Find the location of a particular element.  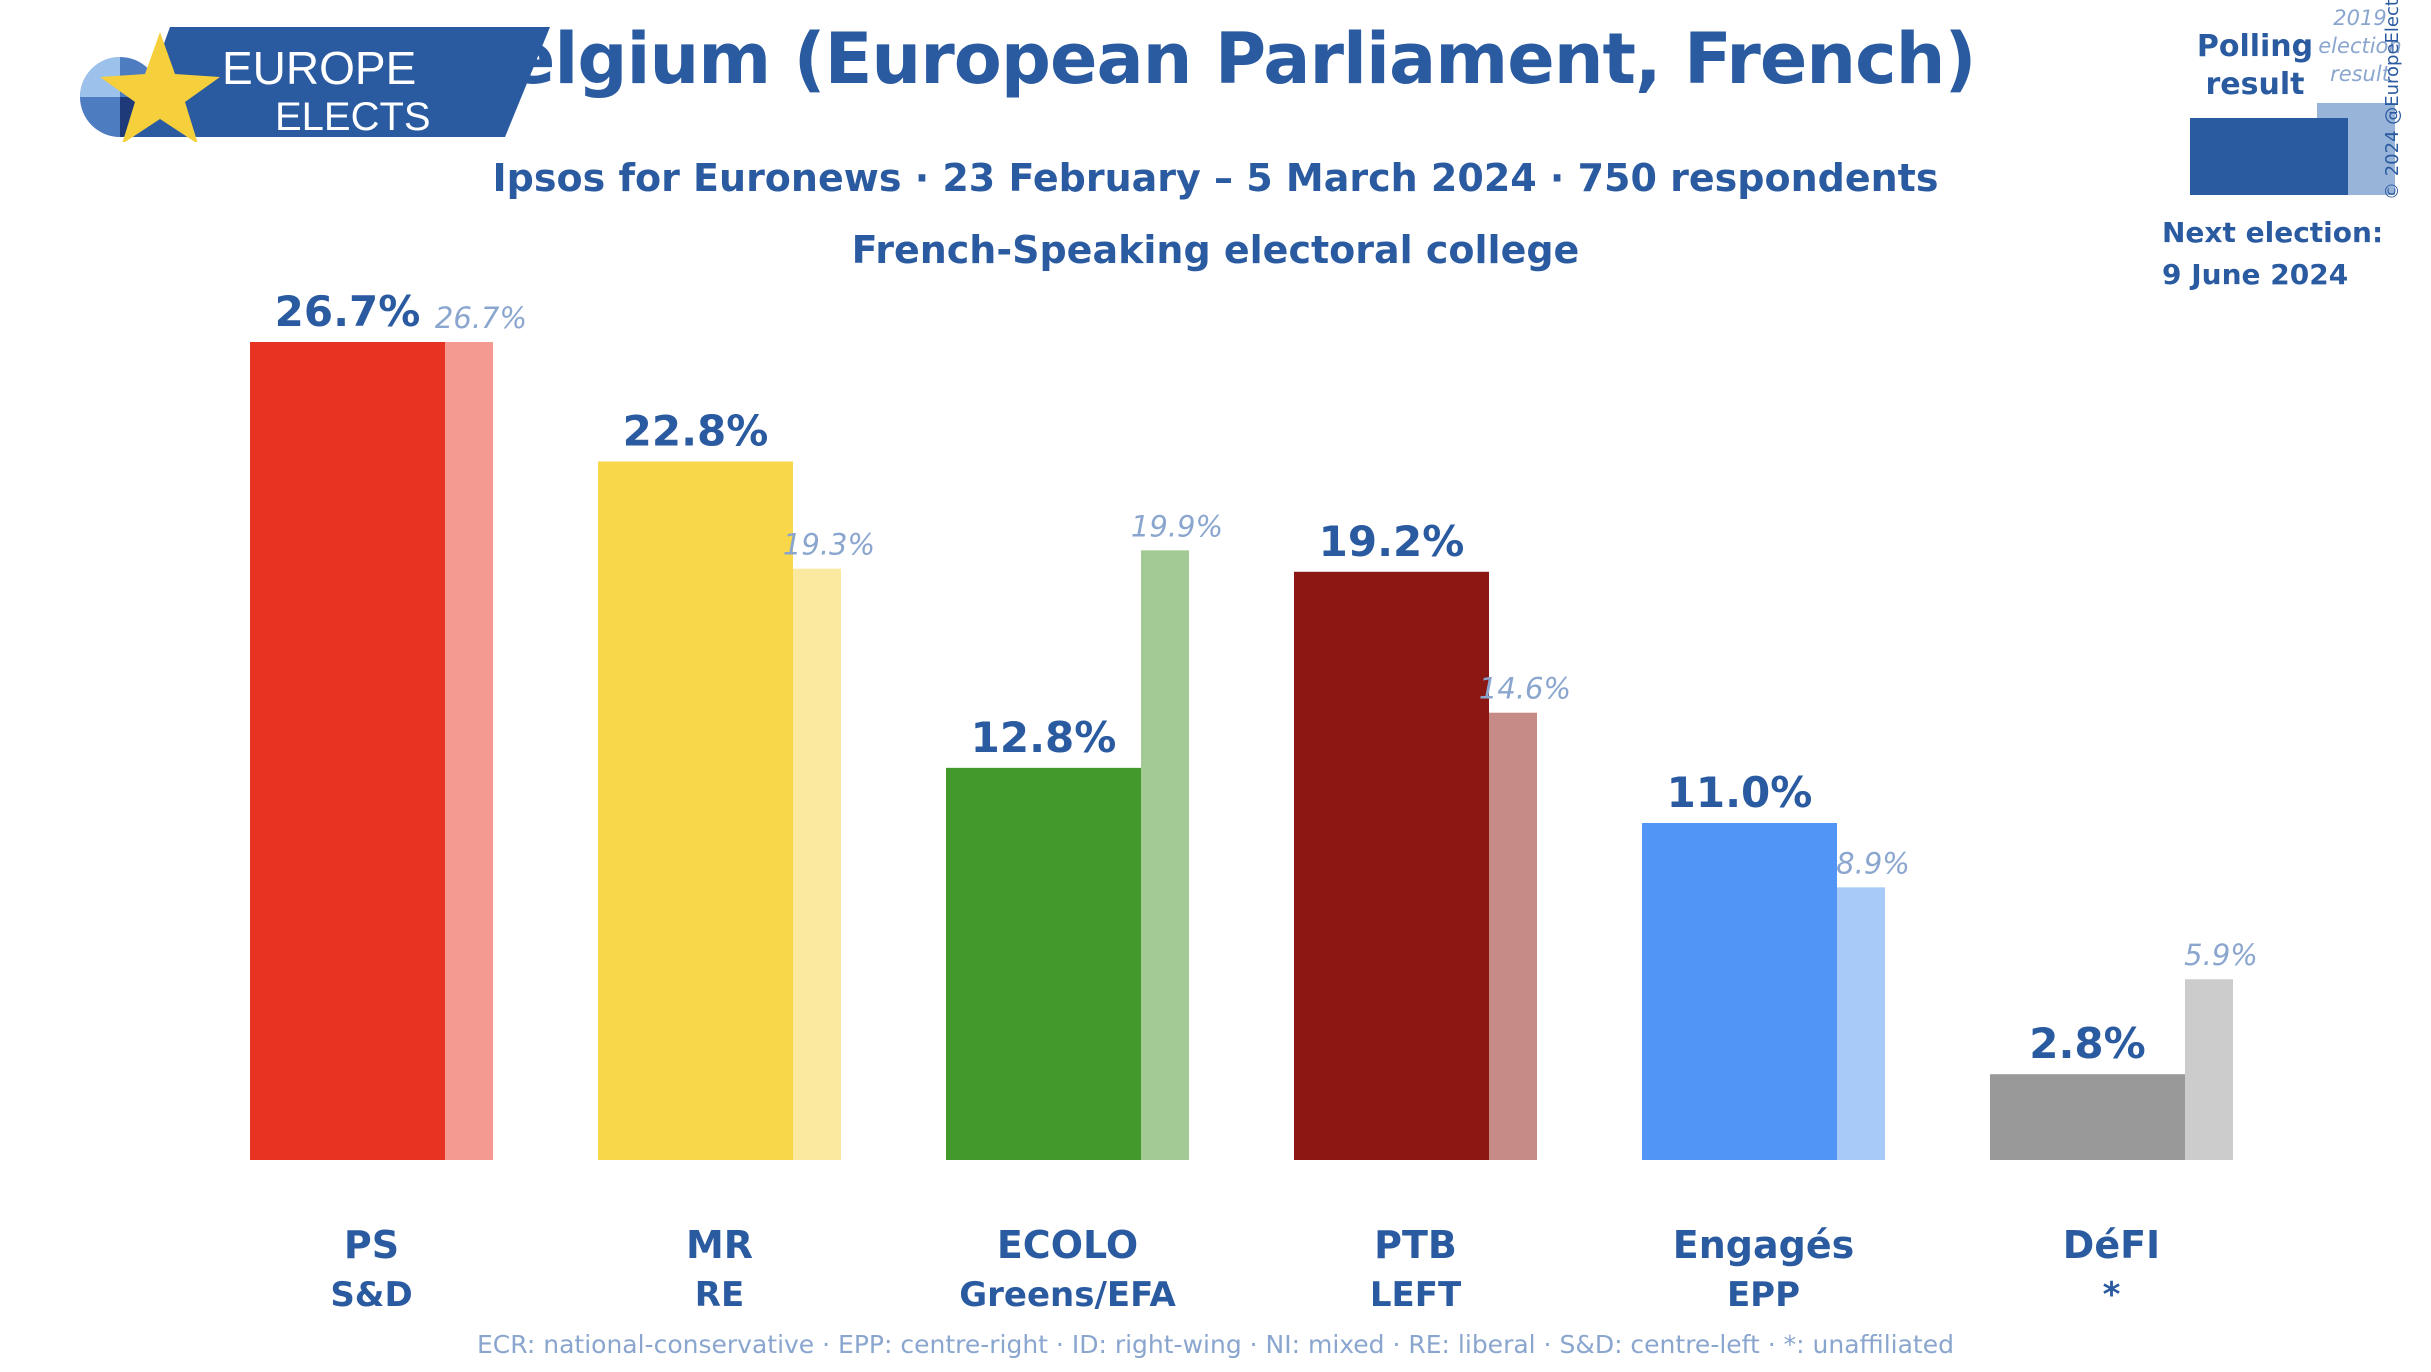

bar-poll-défi is located at coordinates (2087, 1117).